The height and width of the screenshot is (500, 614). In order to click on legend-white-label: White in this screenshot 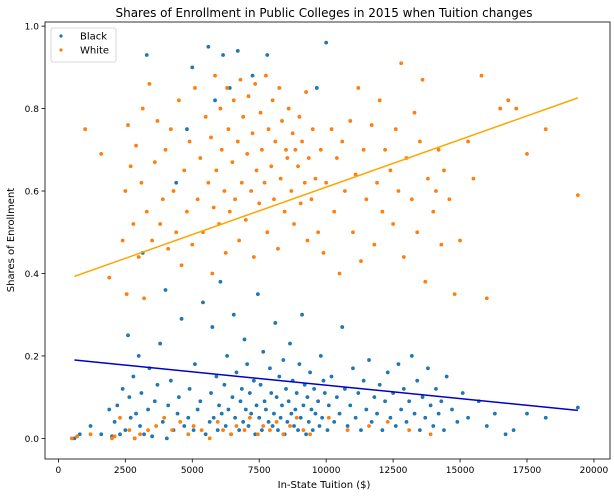, I will do `click(94, 51)`.